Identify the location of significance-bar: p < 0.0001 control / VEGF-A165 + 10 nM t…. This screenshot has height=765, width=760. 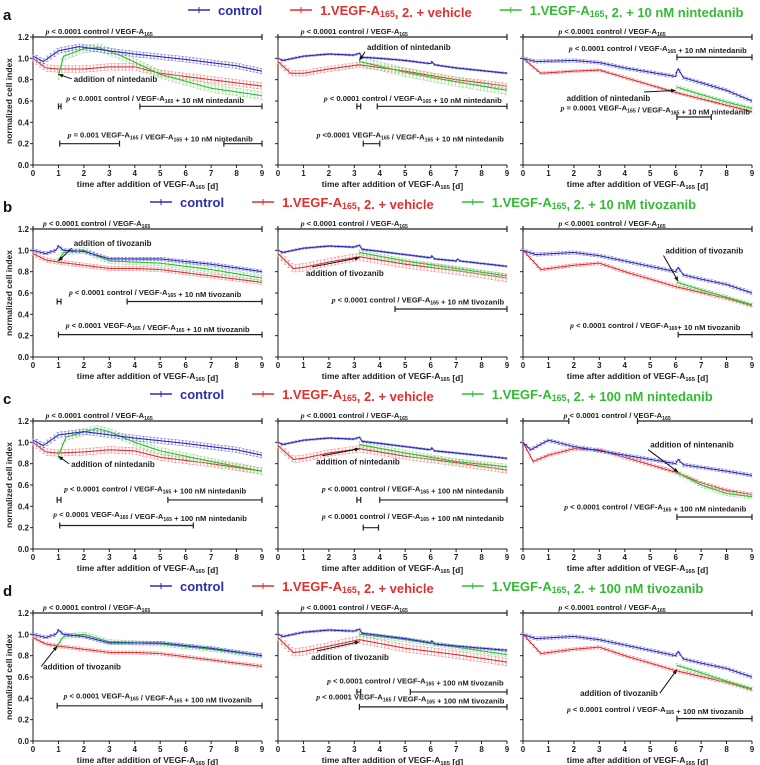
(419, 304).